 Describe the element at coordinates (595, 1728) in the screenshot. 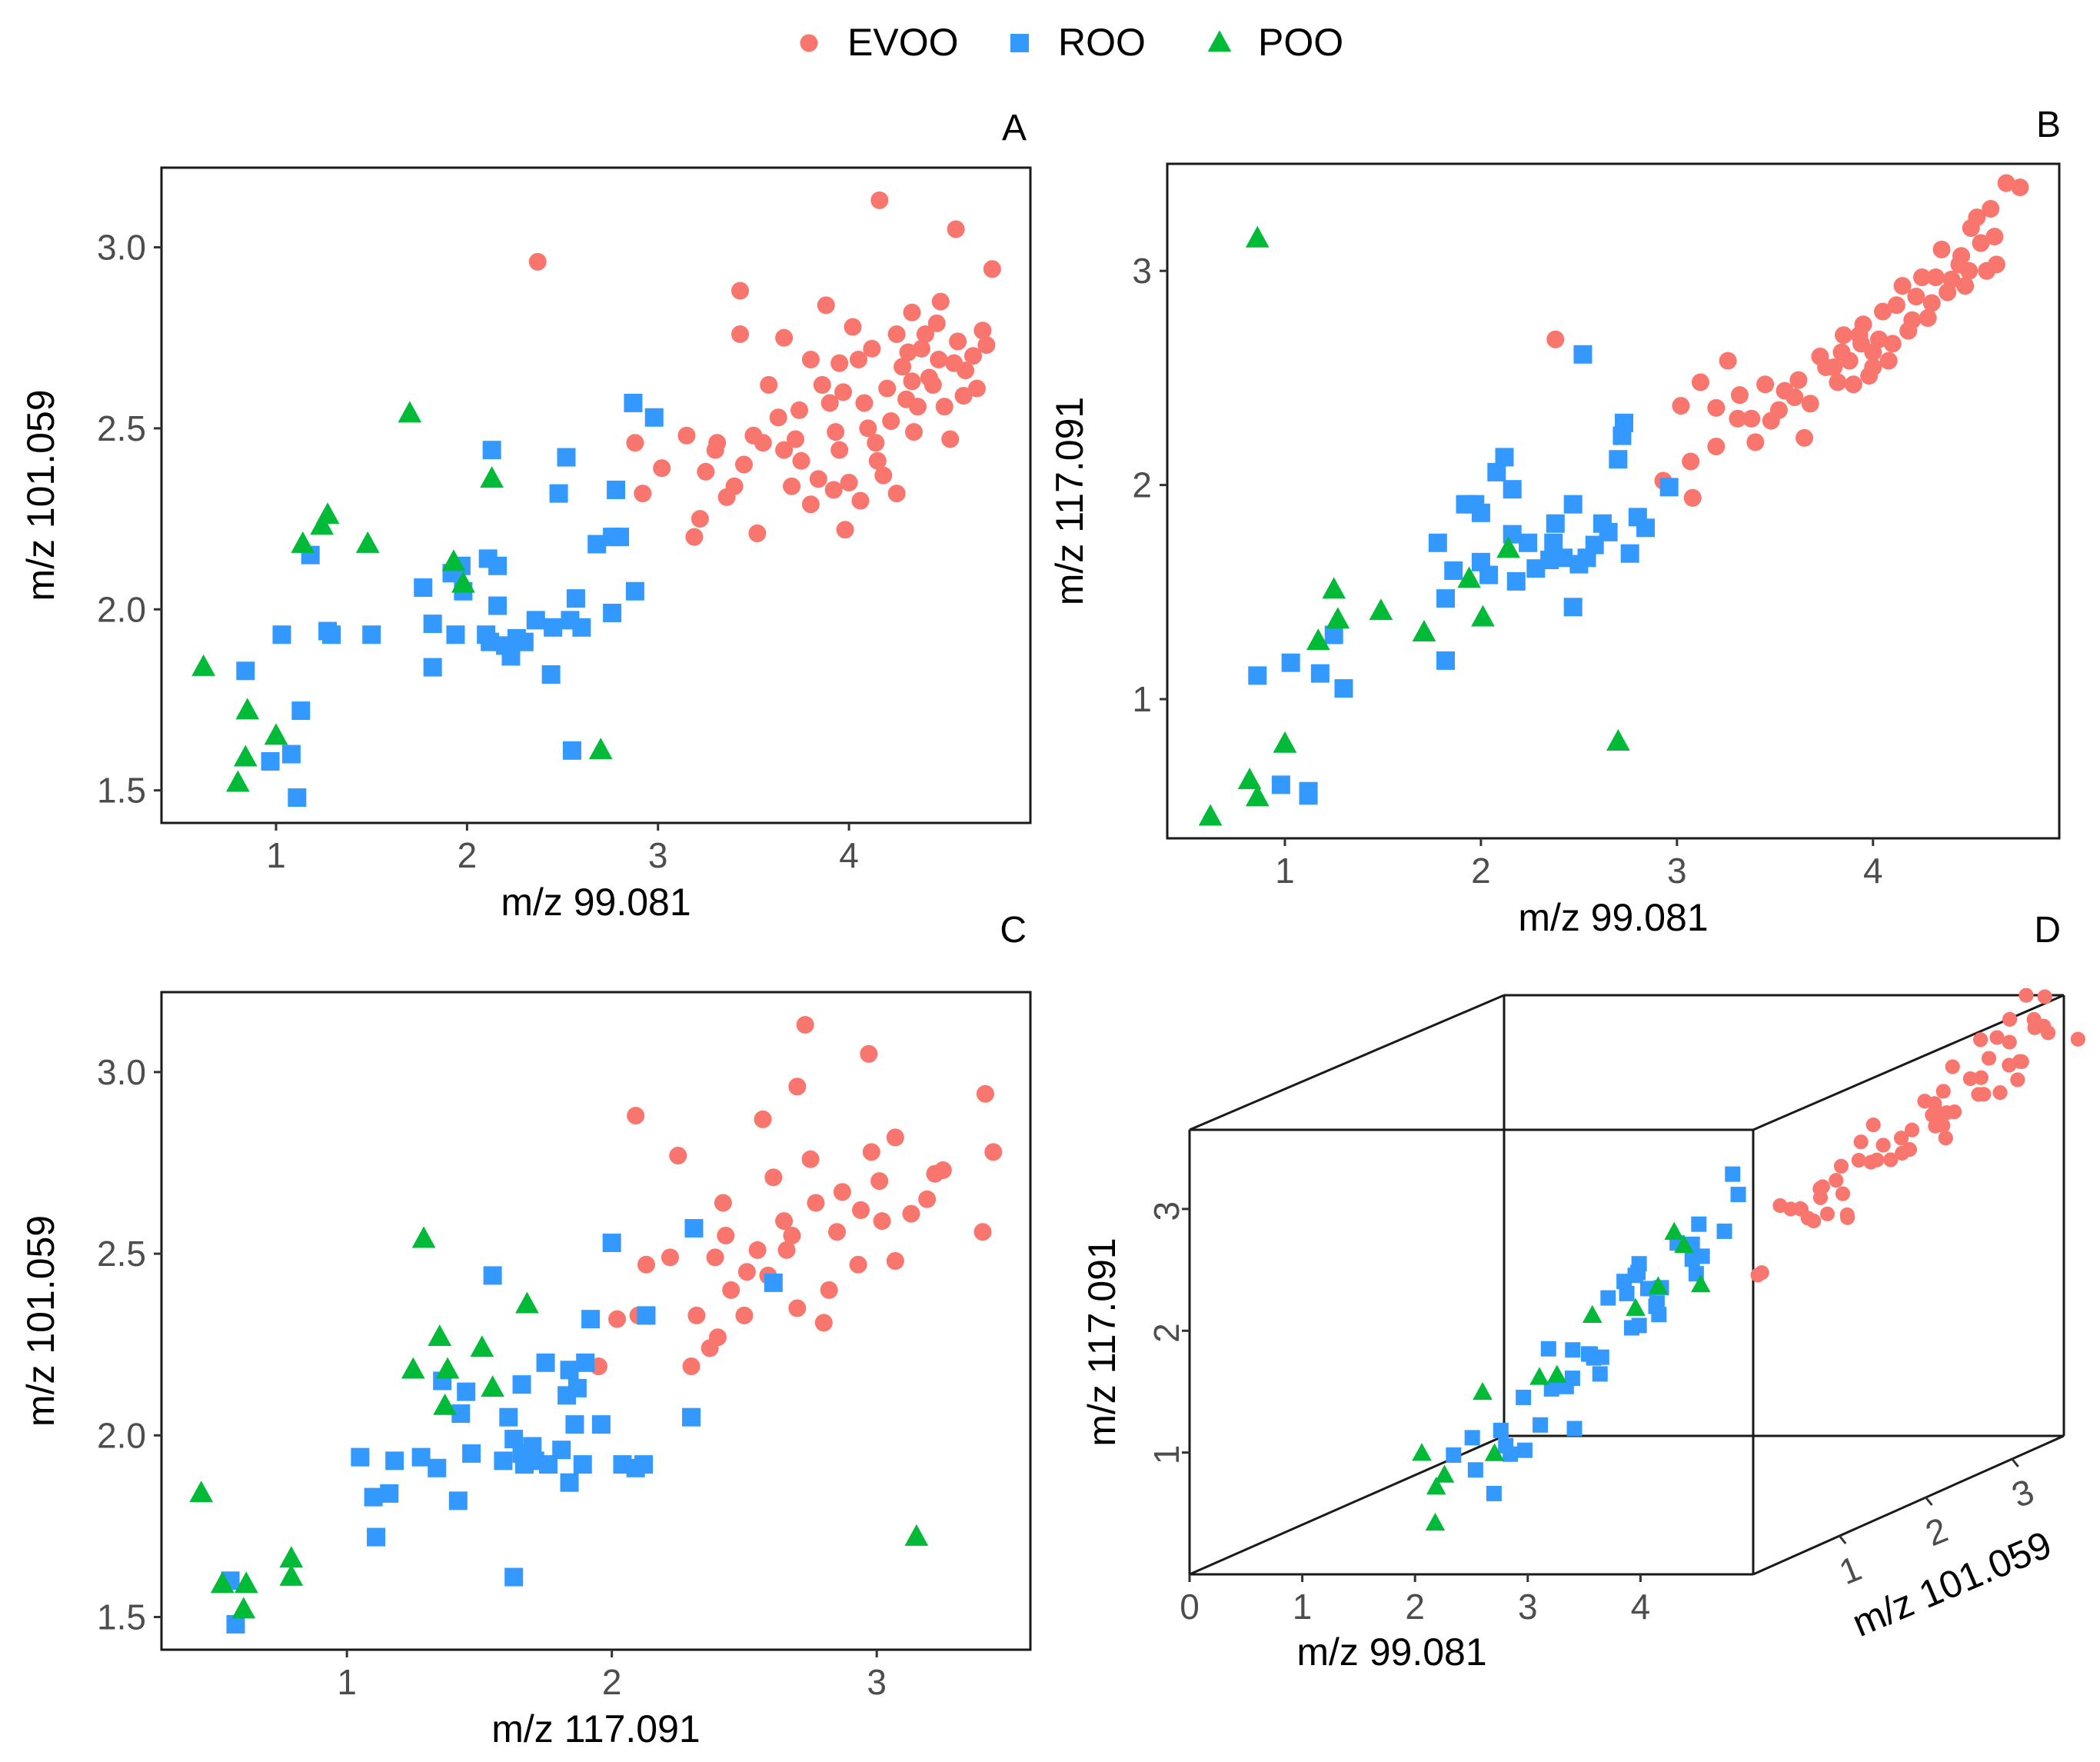

I see `panel-c-xlabel: m/z 117.091` at that location.